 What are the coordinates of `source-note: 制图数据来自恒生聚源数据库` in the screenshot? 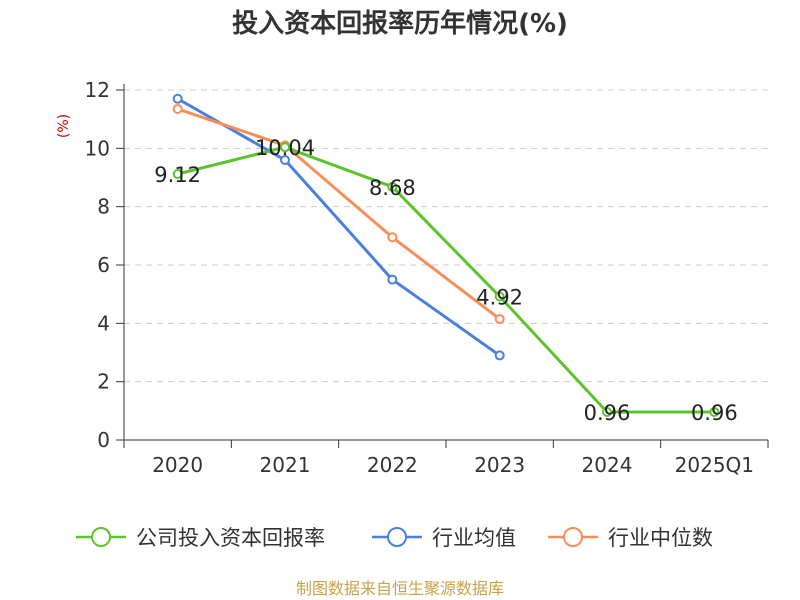 It's located at (400, 588).